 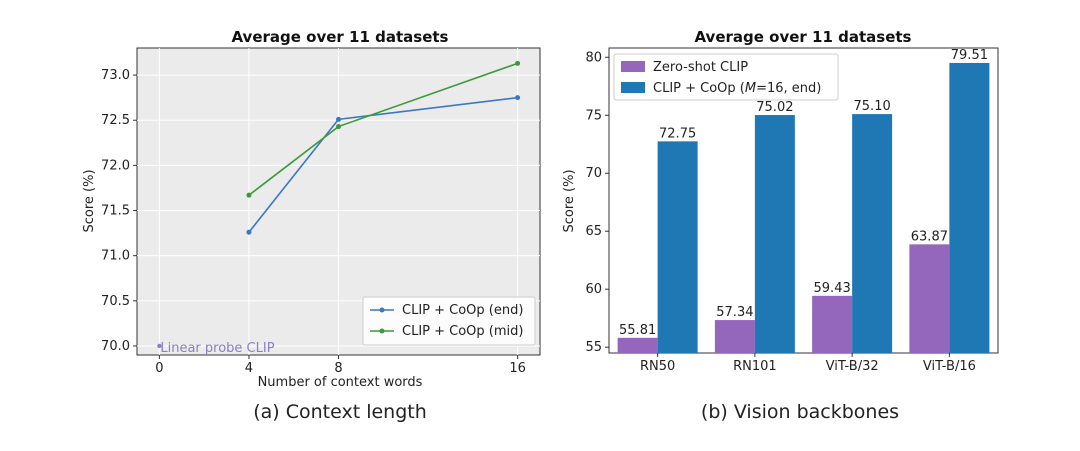 I want to click on y-tick-label: 70.0, so click(x=115, y=346).